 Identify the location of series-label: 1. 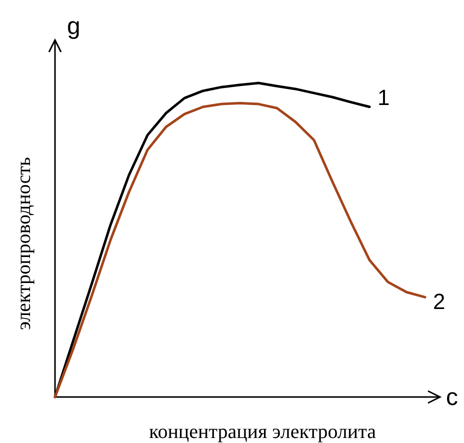
(384, 97).